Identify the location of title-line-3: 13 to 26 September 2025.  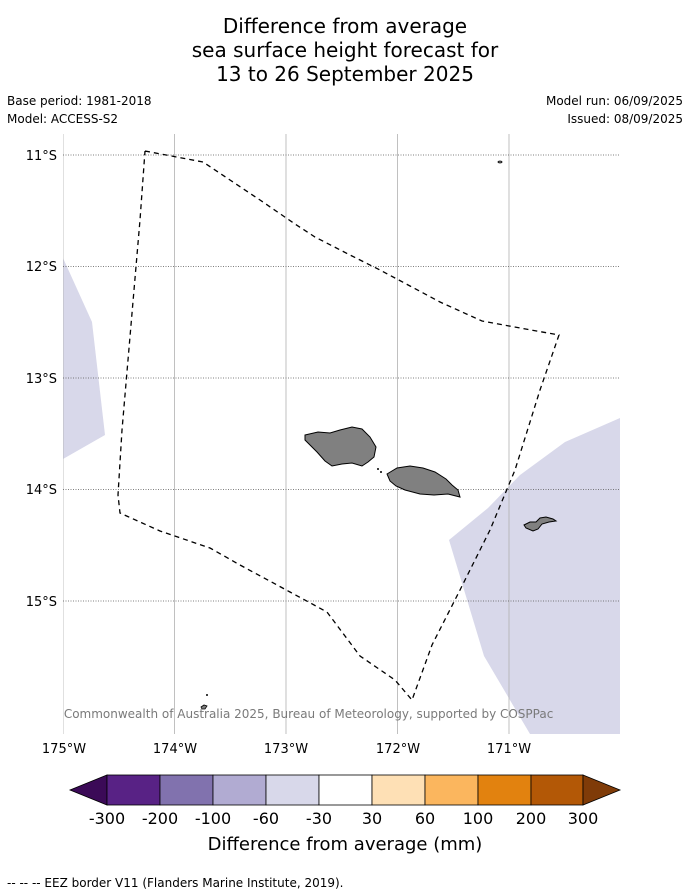
(345, 74).